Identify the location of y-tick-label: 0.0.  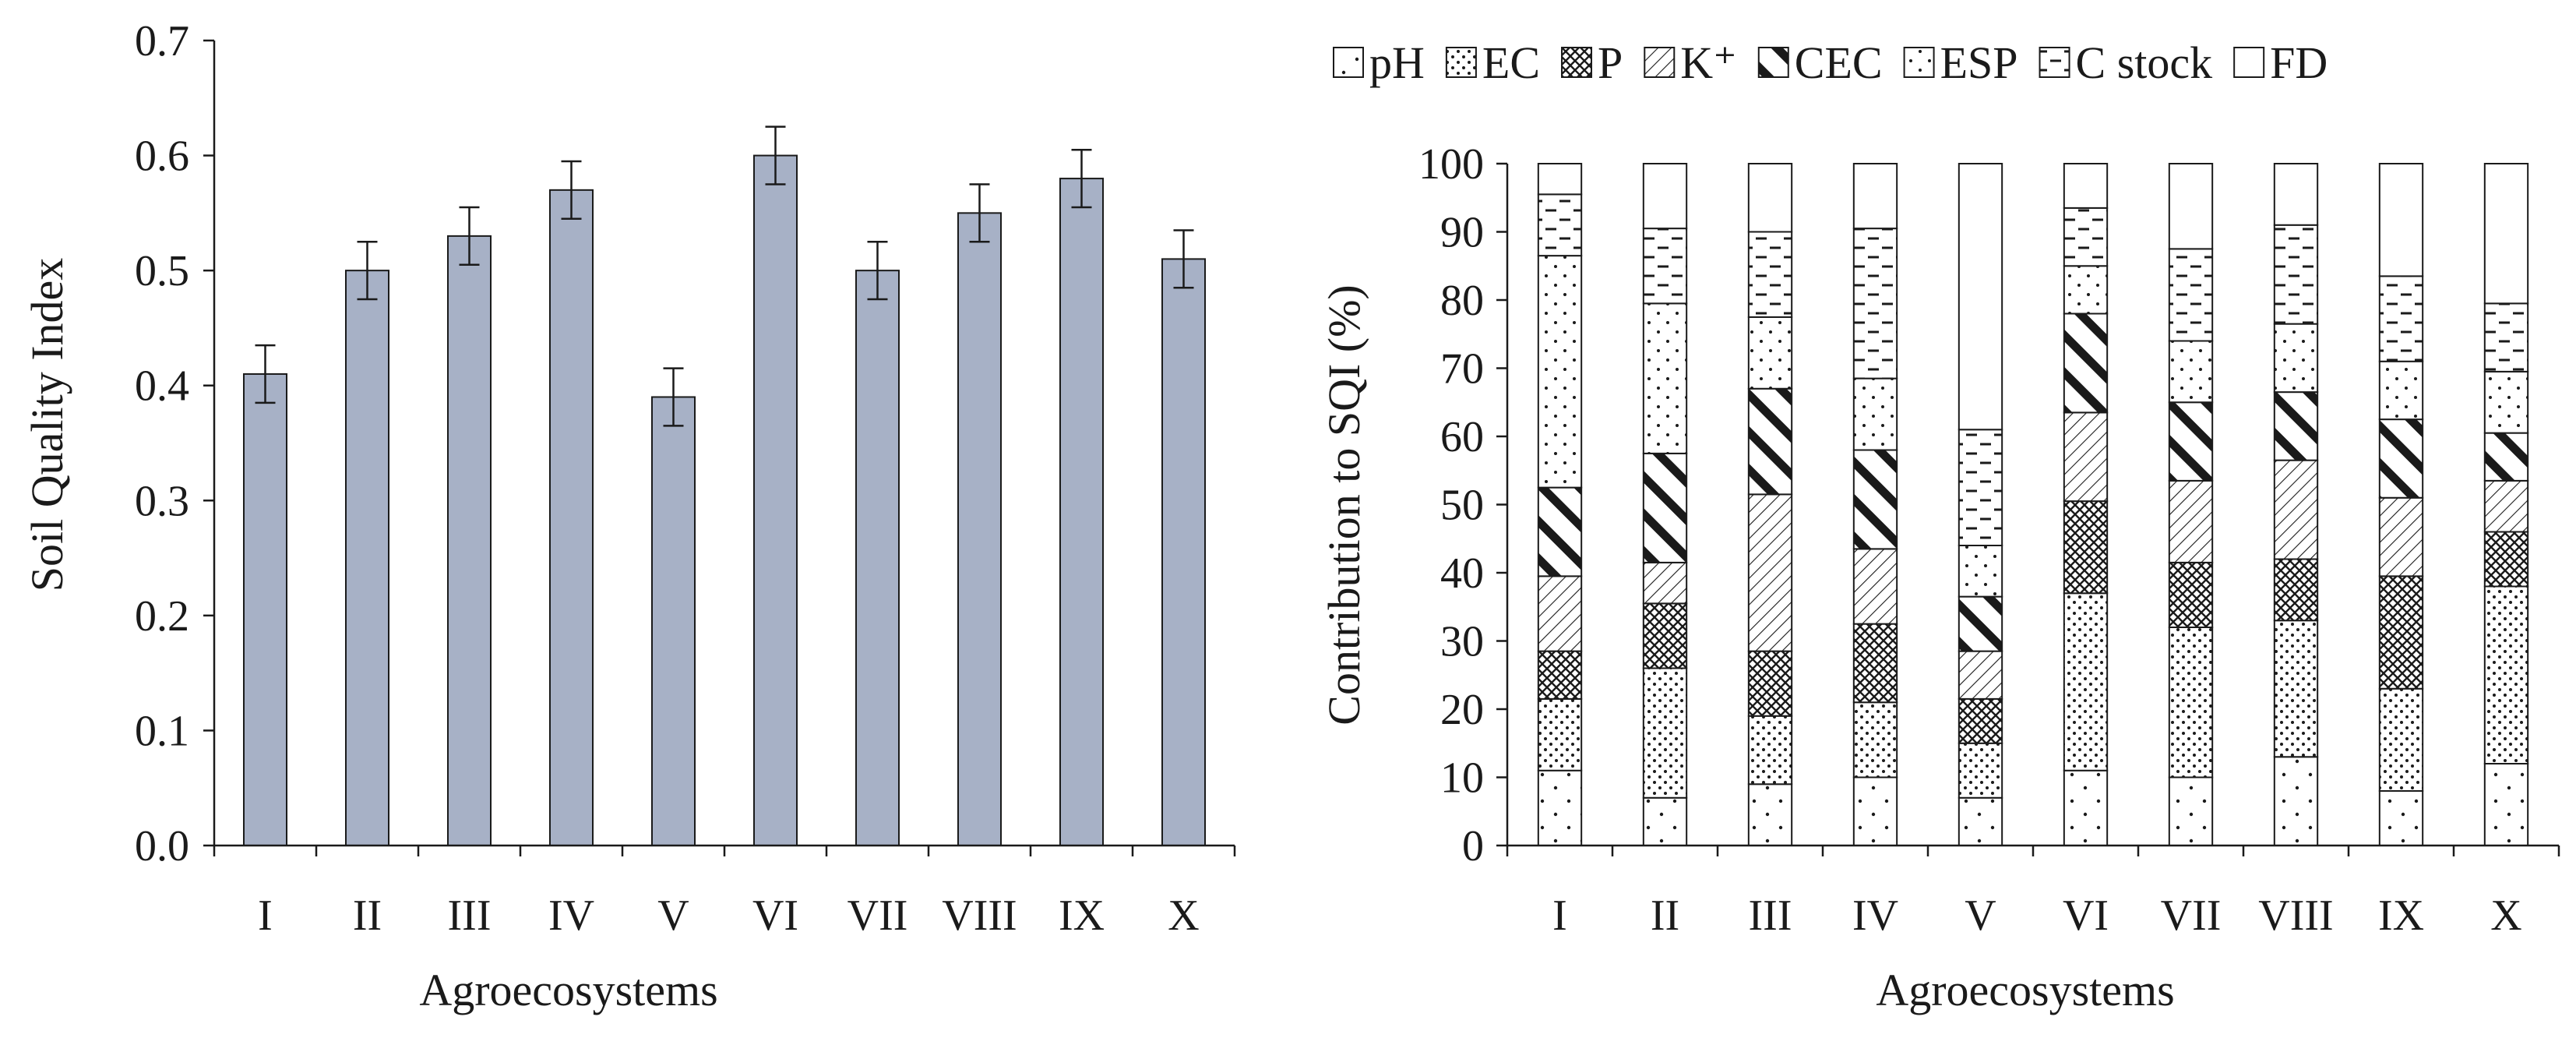
(162, 846).